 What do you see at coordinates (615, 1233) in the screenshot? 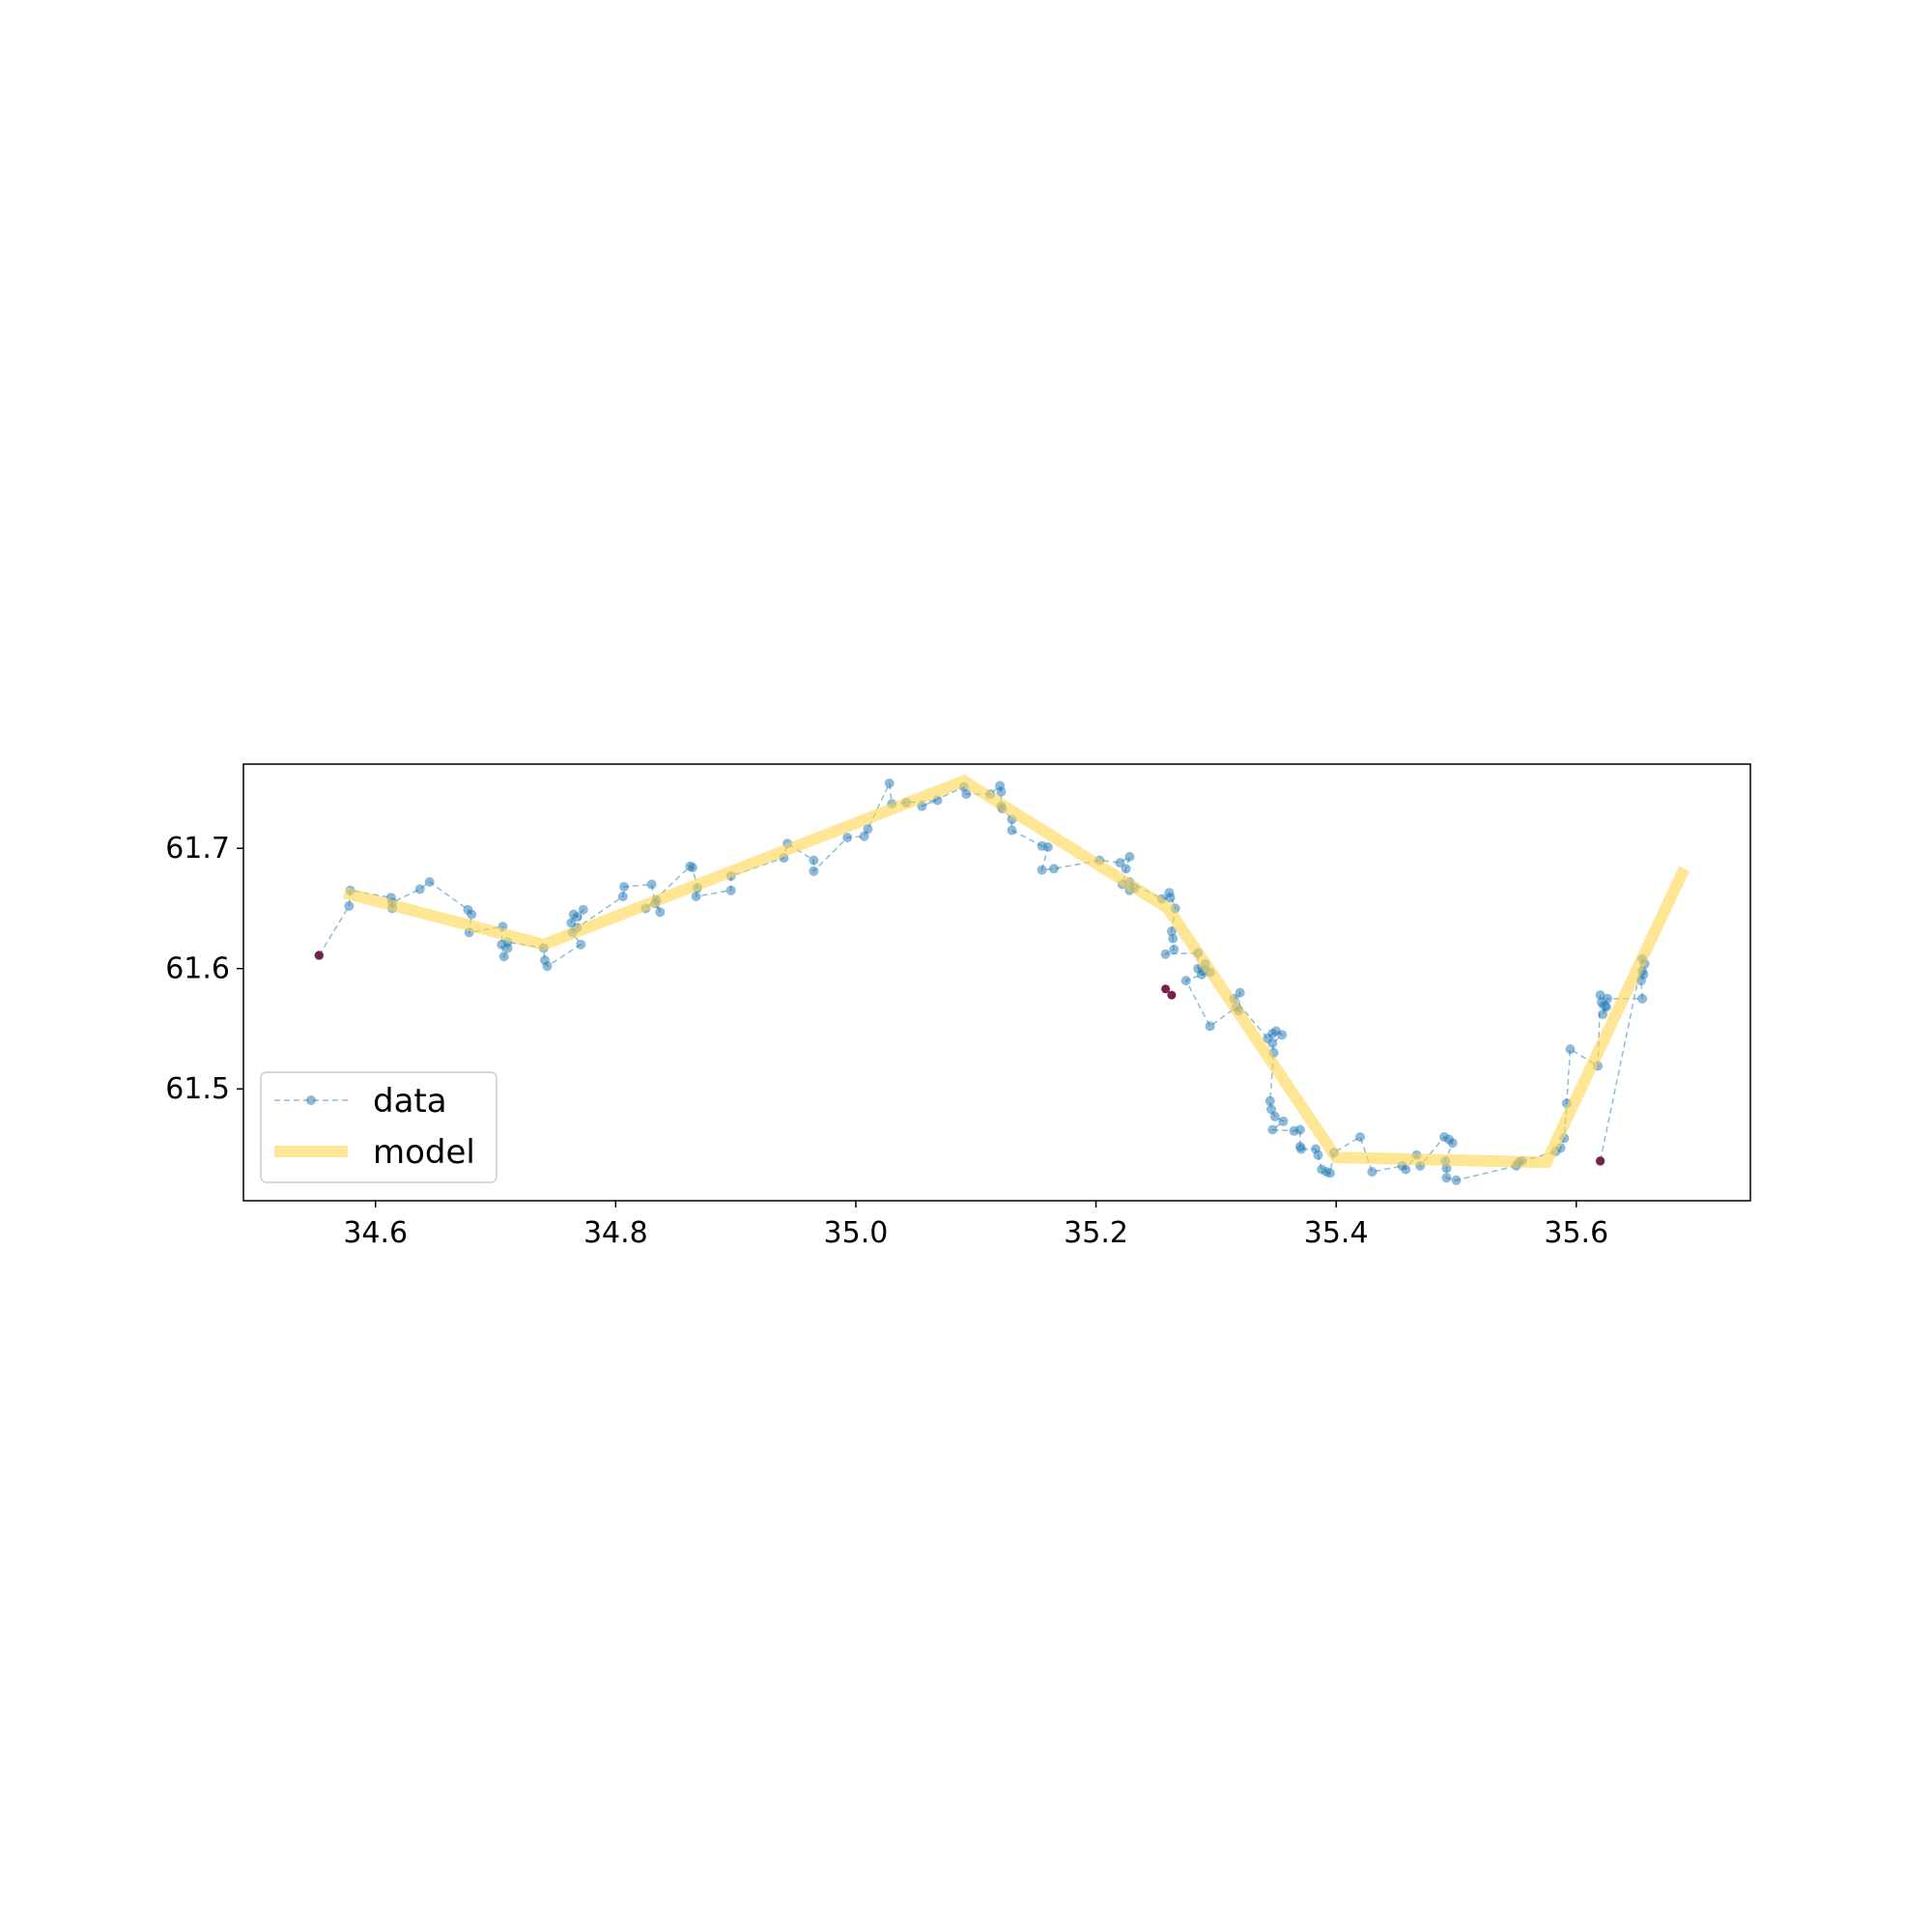
I see `x-tick-label-1: 34.8` at bounding box center [615, 1233].